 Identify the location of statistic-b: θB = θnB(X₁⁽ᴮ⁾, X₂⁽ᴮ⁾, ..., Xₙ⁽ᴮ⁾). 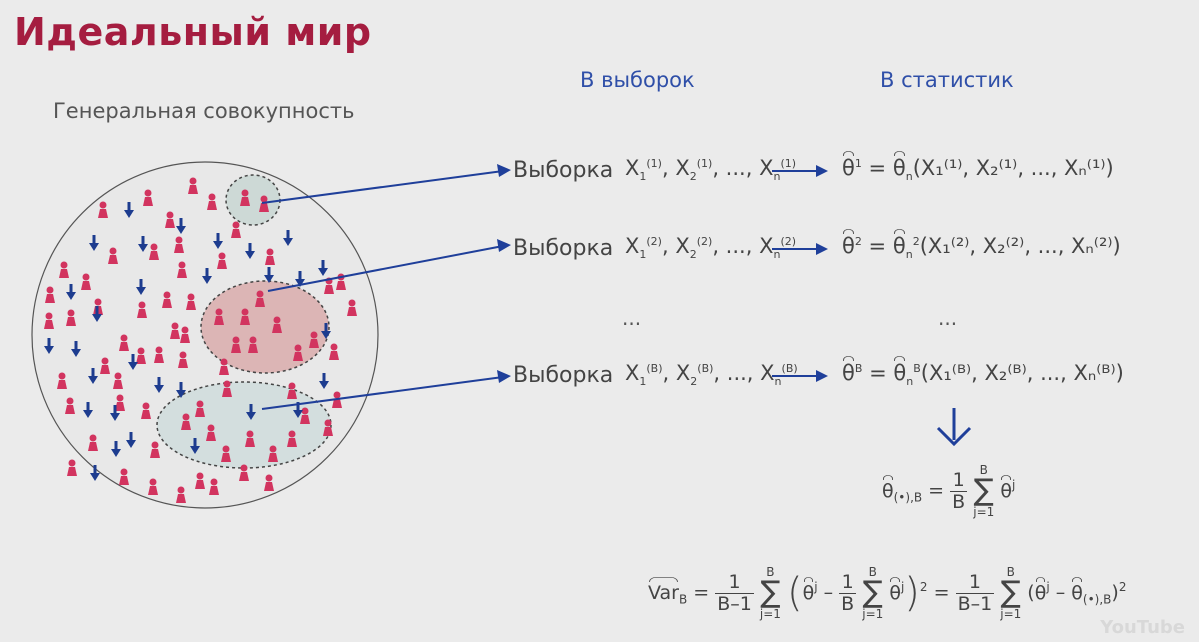
(983, 375).